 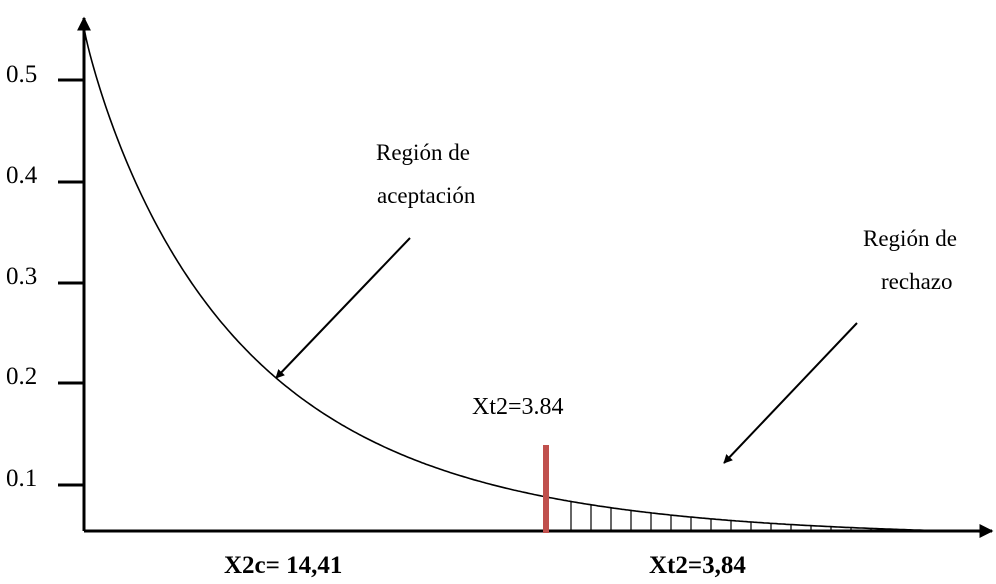 I want to click on acceptance-label-line2: aceptación, so click(x=426, y=195).